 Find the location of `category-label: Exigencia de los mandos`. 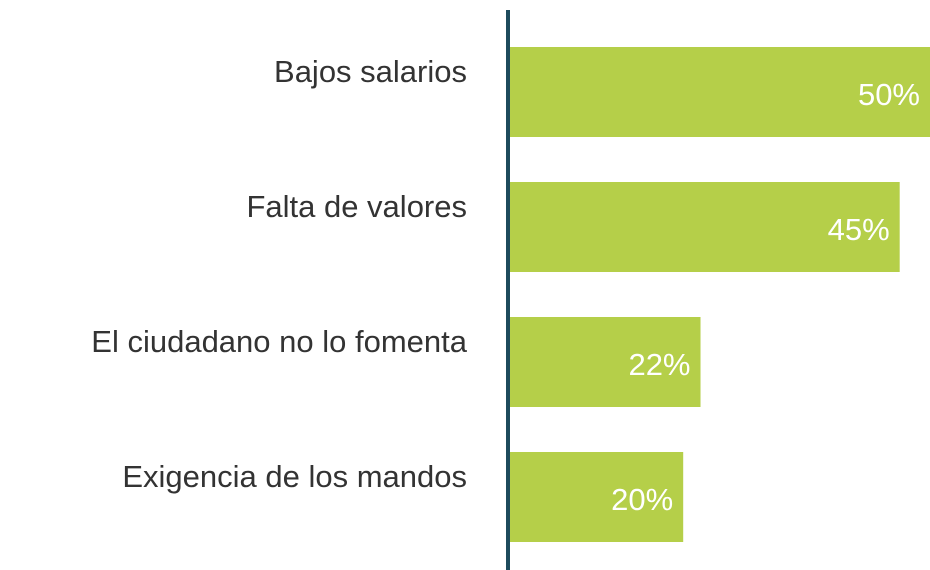

category-label: Exigencia de los mandos is located at coordinates (294, 476).